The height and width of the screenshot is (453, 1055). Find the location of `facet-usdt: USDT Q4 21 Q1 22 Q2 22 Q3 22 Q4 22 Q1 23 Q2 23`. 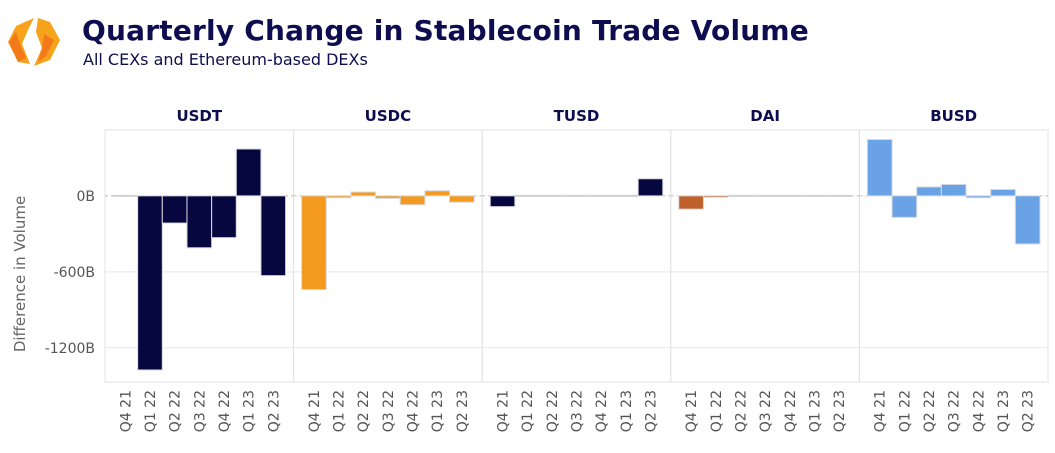

facet-usdt: USDT Q4 21 Q1 22 Q2 22 Q3 22 Q4 22 Q1 23 Q2 23 is located at coordinates (199, 269).